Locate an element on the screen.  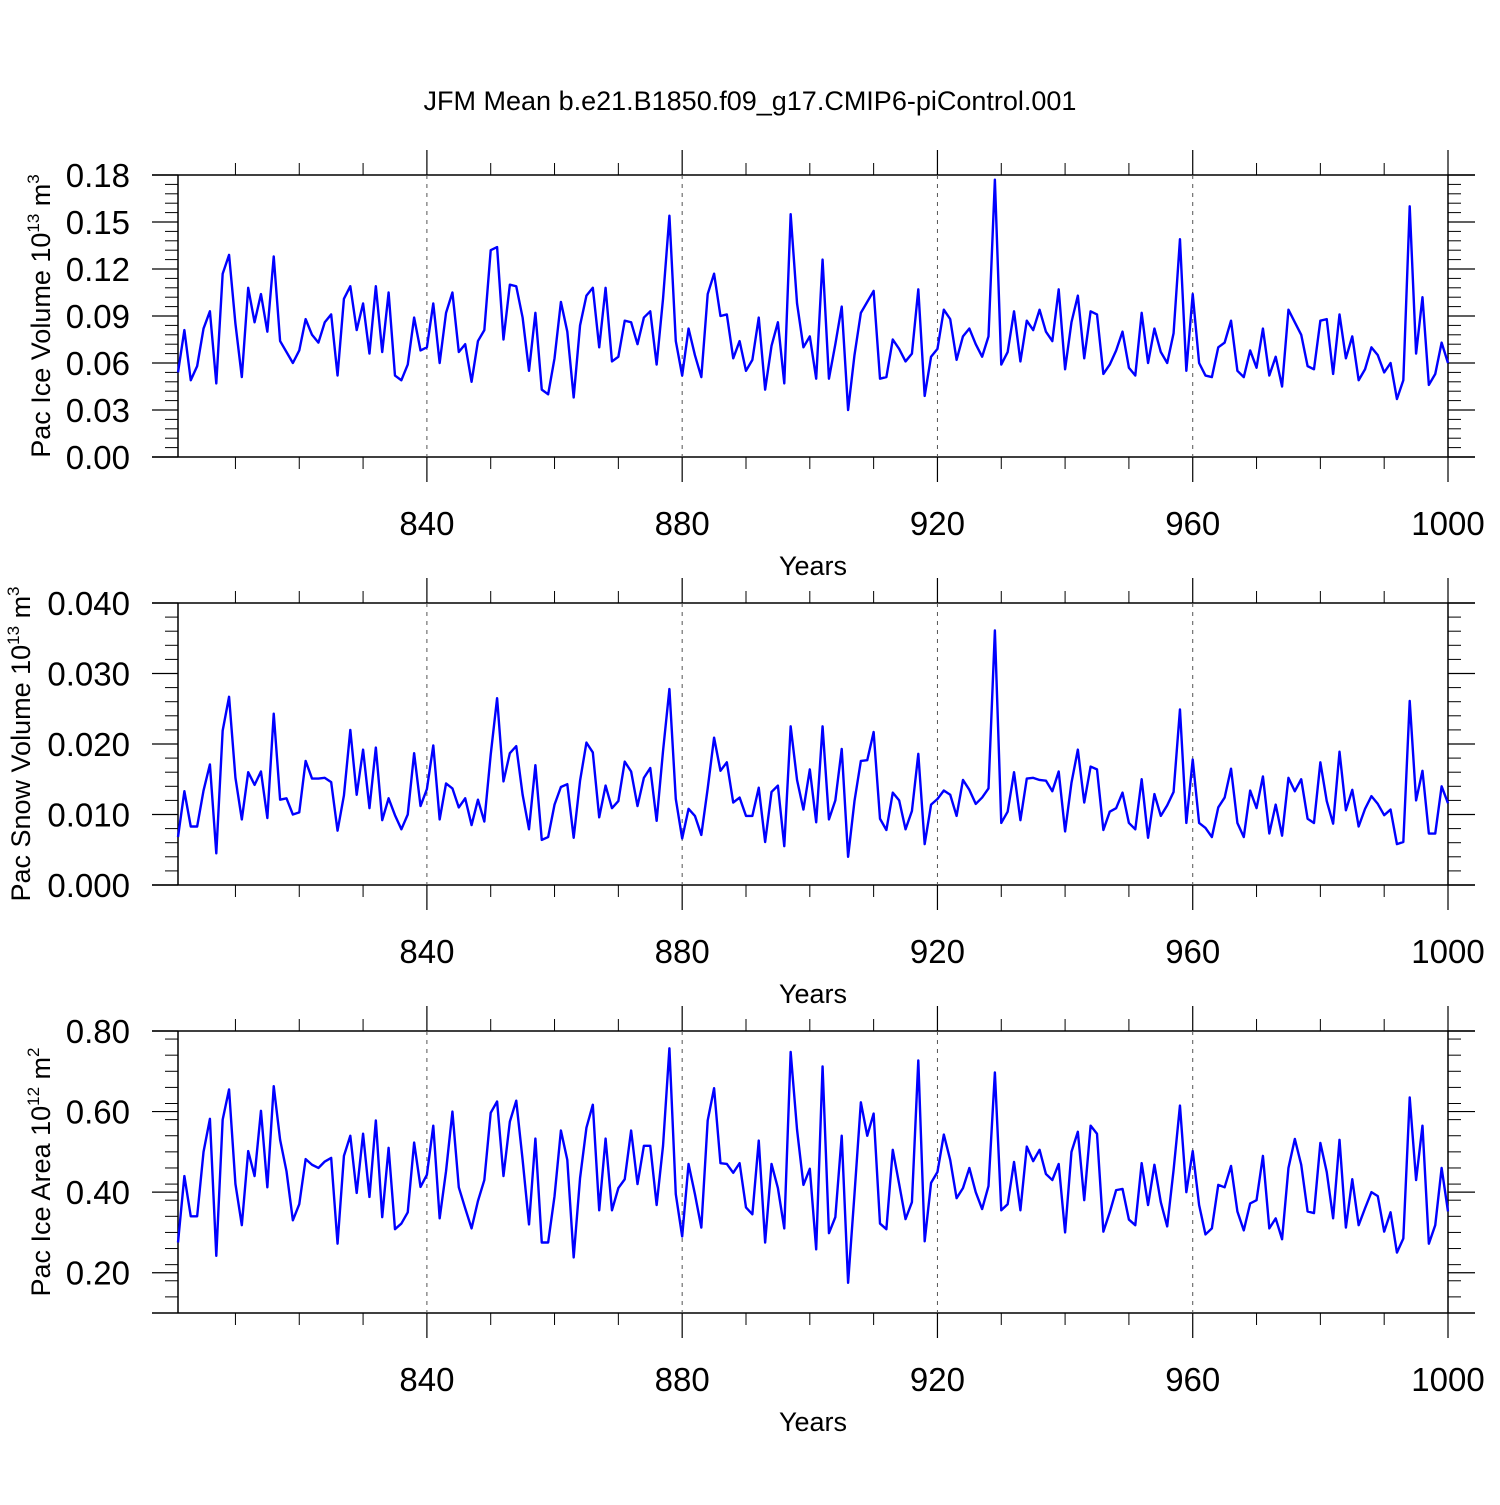
y-tick-label: 0.040 is located at coordinates (88, 603).